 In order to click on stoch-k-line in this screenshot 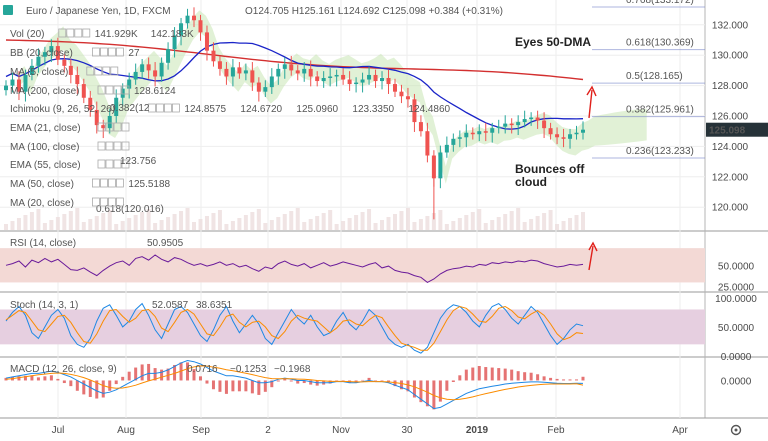, I will do `click(294, 328)`.